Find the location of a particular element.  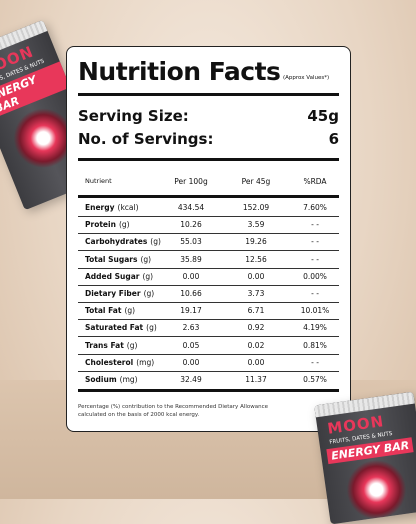

nutrient: Saturated Fat is located at coordinates (114, 328).